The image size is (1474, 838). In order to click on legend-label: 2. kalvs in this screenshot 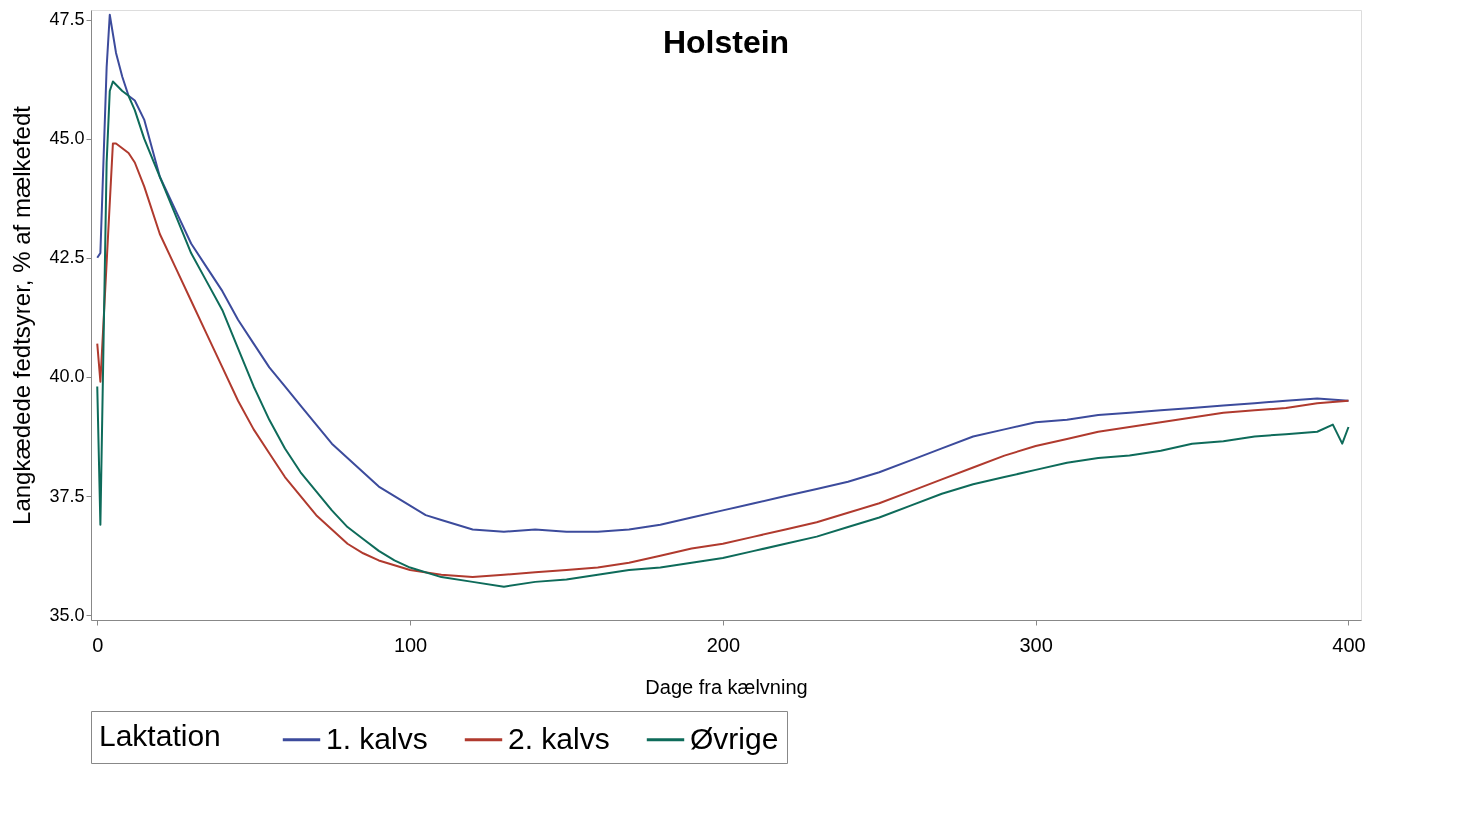, I will do `click(559, 738)`.